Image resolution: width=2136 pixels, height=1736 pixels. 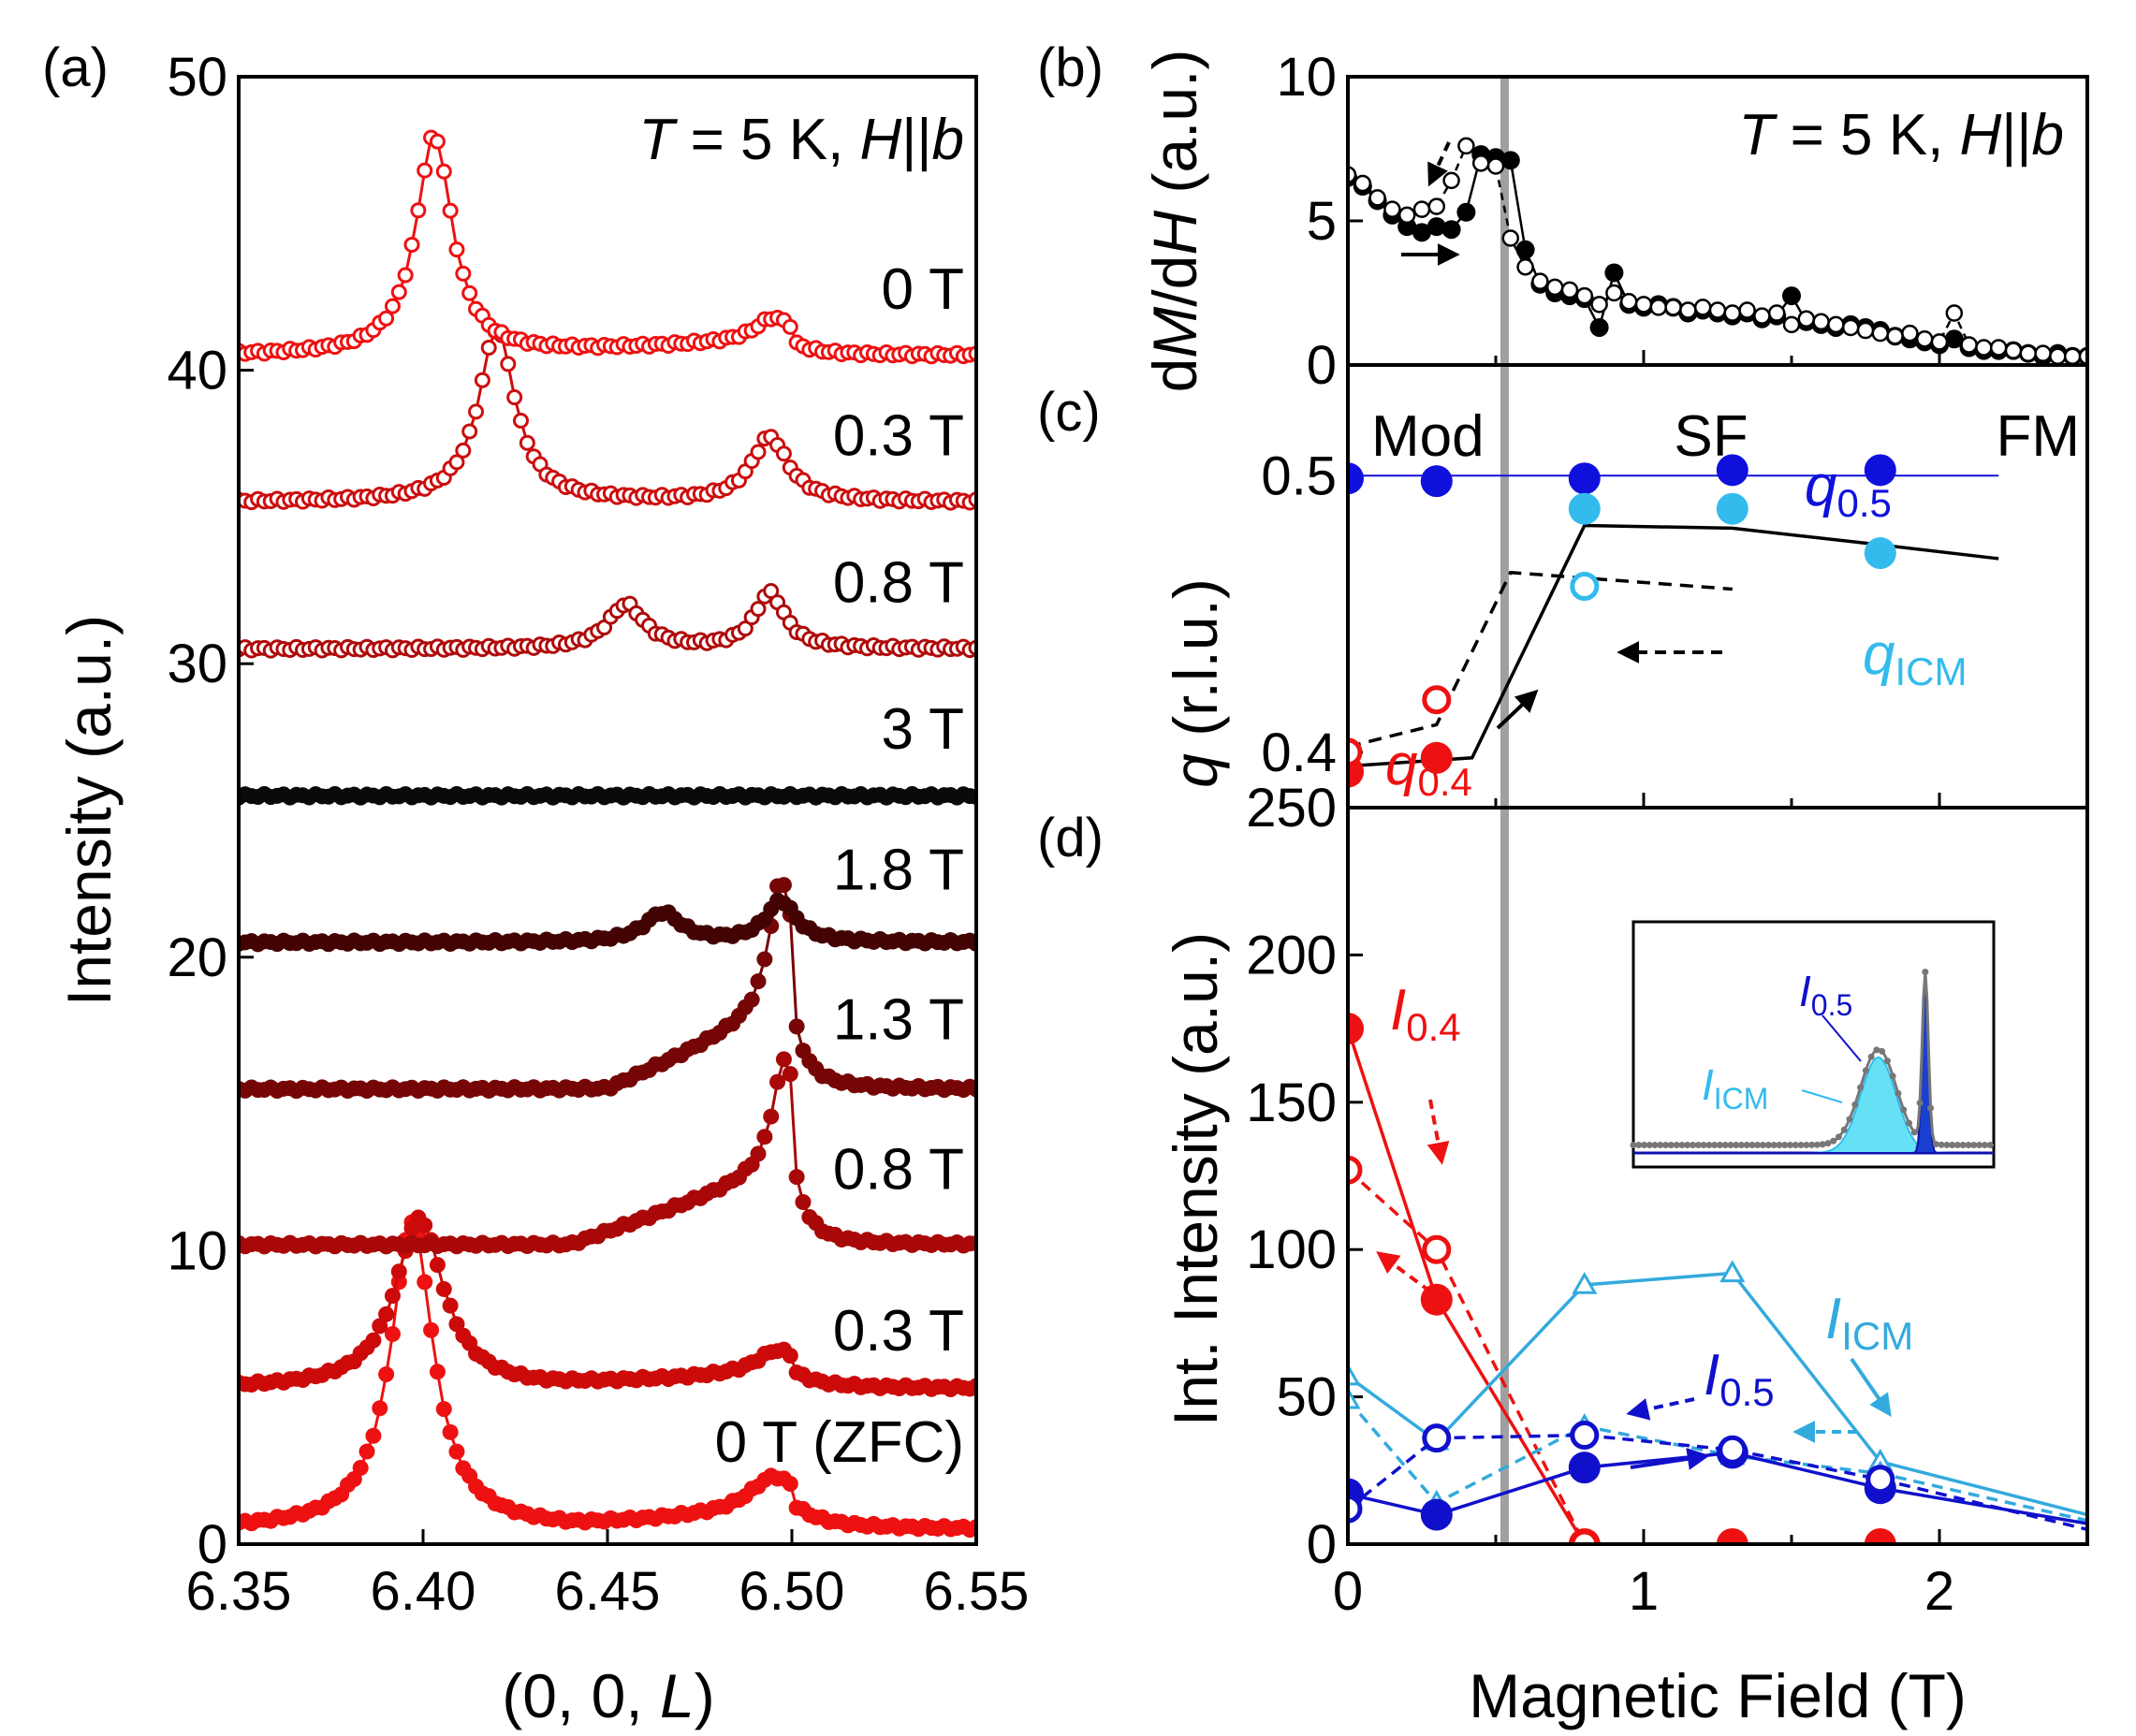 What do you see at coordinates (1915, 657) in the screenshot?
I see `label-qicm: qICM` at bounding box center [1915, 657].